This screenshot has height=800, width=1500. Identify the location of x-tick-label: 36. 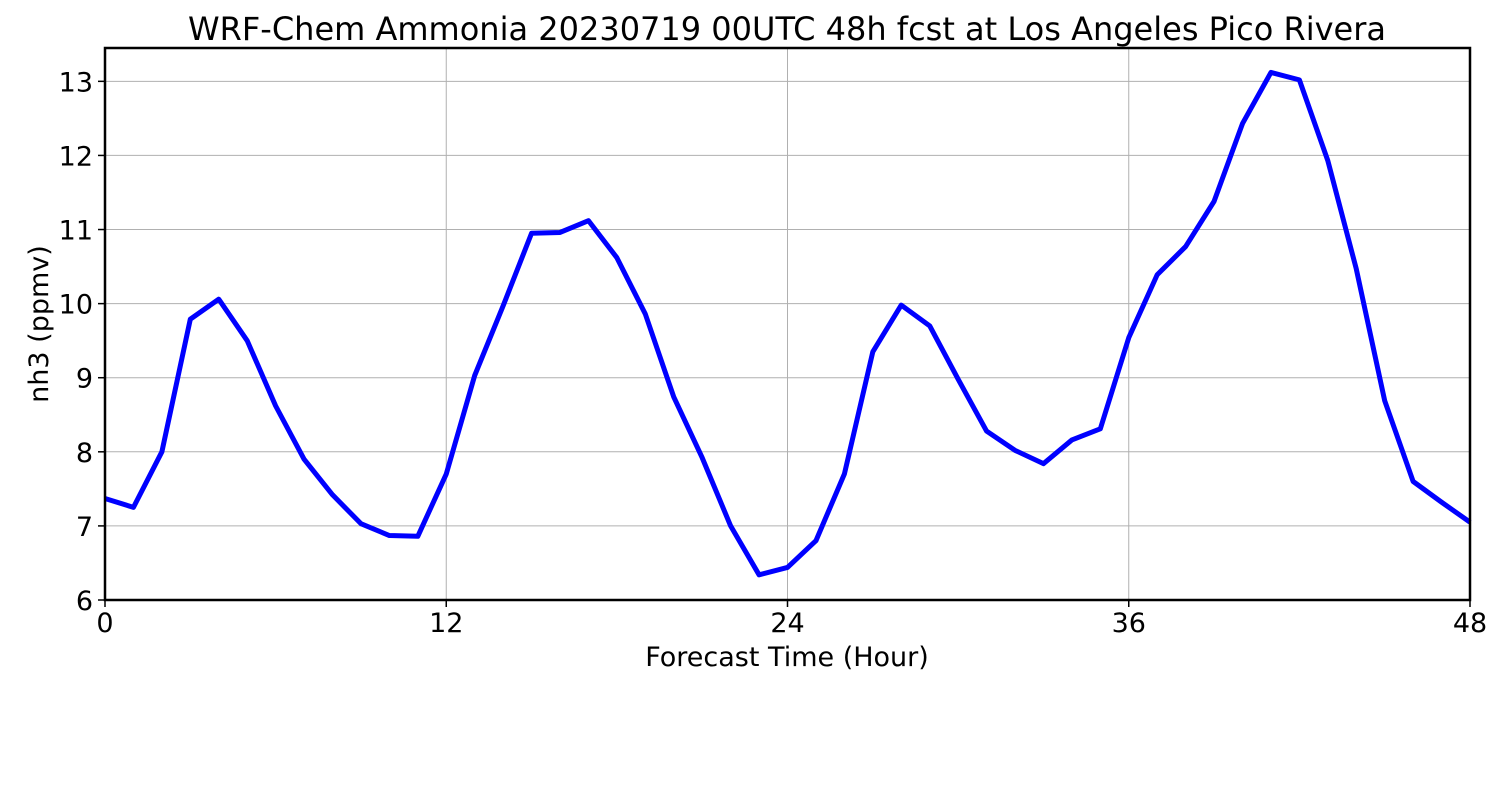
(1129, 623).